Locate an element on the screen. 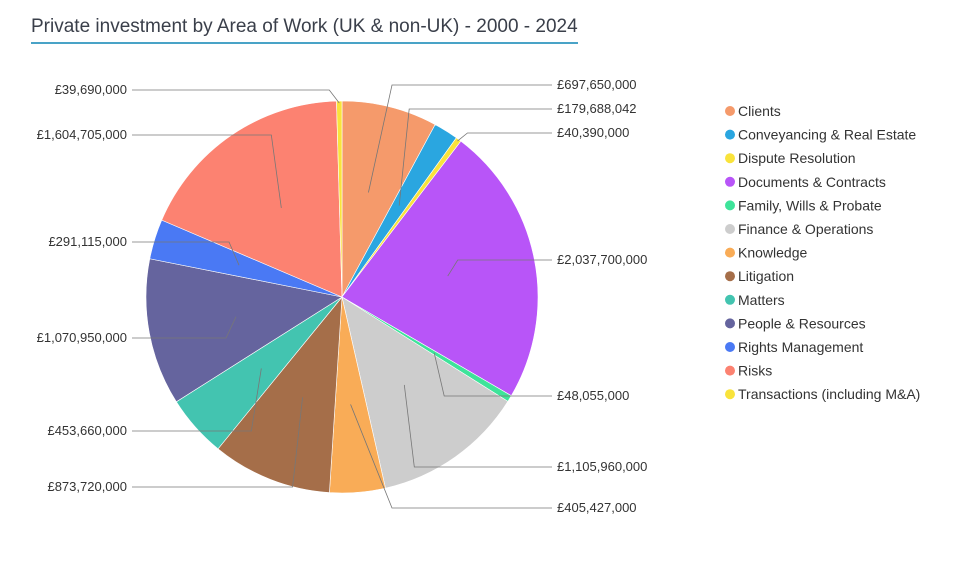 The height and width of the screenshot is (563, 977). legend-item-litigation: Litigation is located at coordinates (766, 276).